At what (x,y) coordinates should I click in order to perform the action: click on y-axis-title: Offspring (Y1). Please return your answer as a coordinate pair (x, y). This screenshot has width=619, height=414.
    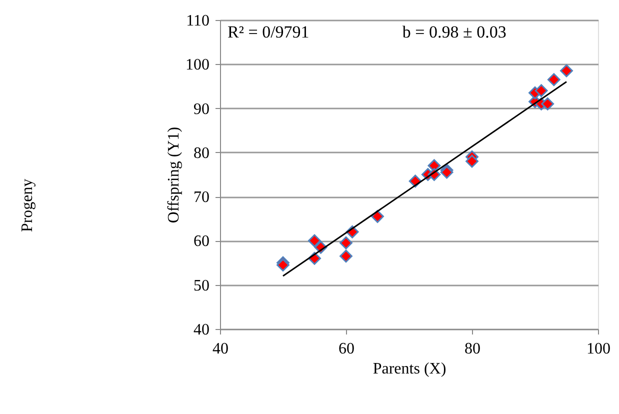
    Looking at the image, I should click on (174, 175).